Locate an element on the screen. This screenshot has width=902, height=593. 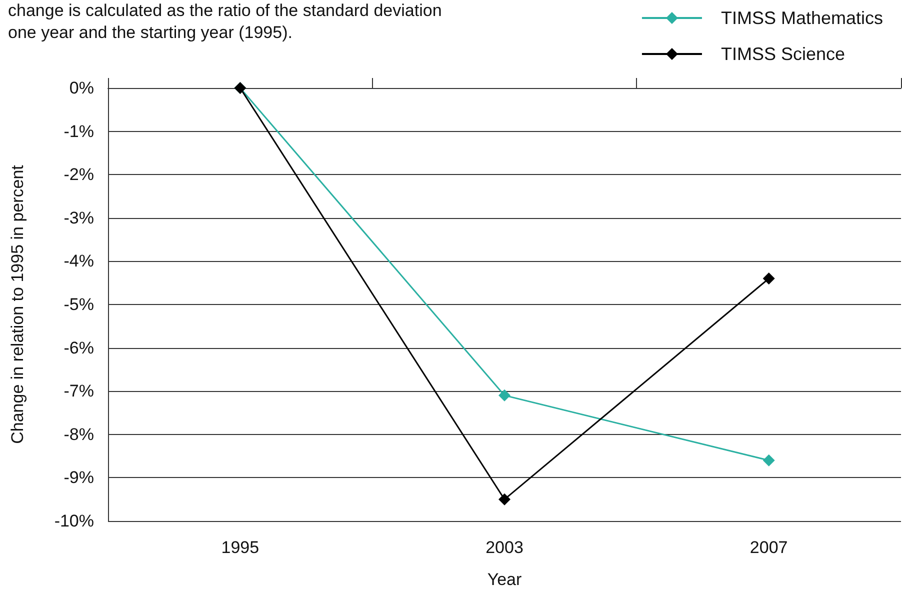
y-tick-label: -6% is located at coordinates (79, 348).